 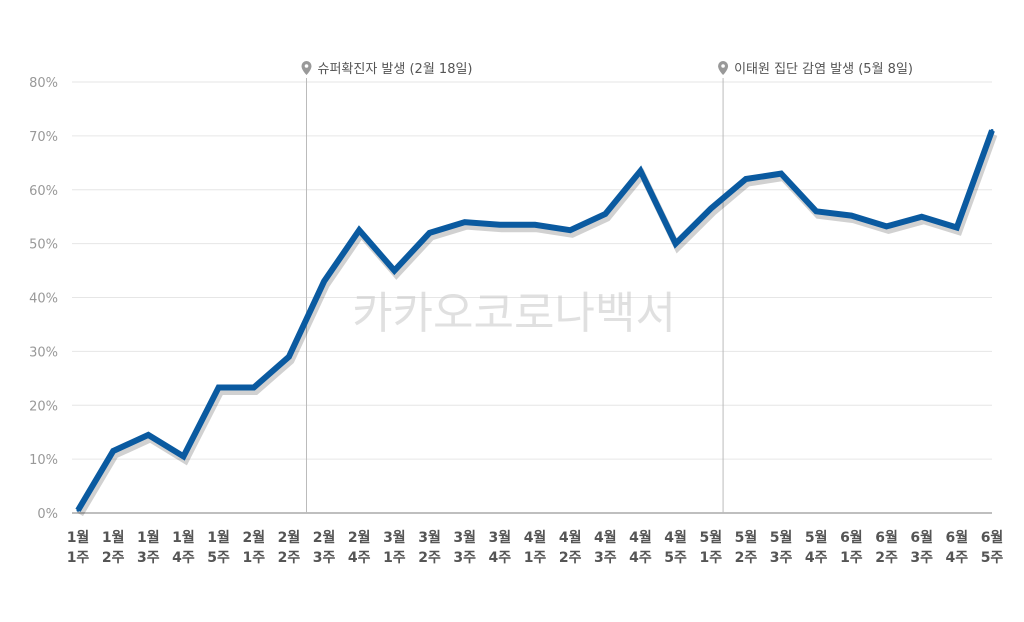 What do you see at coordinates (746, 547) in the screenshot?
I see `x-tick-label: 5월 2주` at bounding box center [746, 547].